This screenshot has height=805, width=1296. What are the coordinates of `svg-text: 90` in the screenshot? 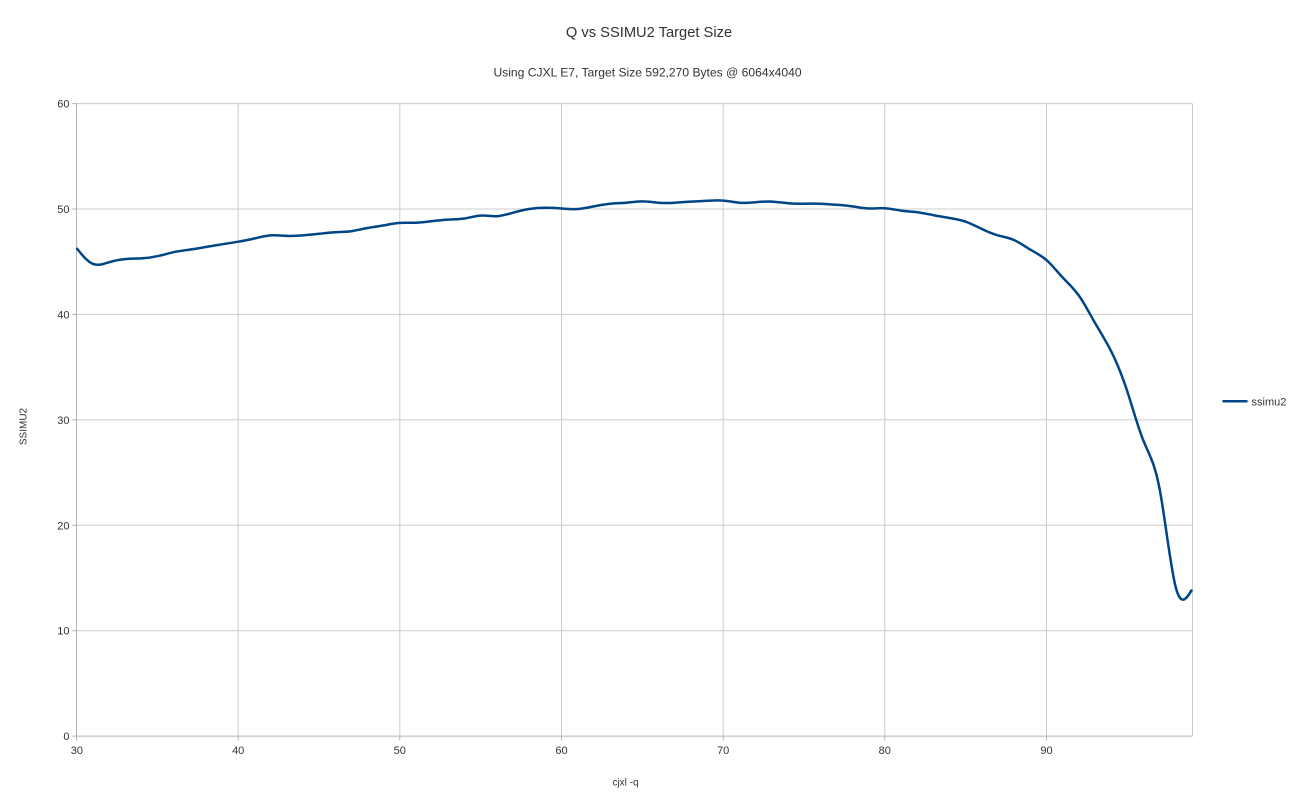 It's located at (1046, 751).